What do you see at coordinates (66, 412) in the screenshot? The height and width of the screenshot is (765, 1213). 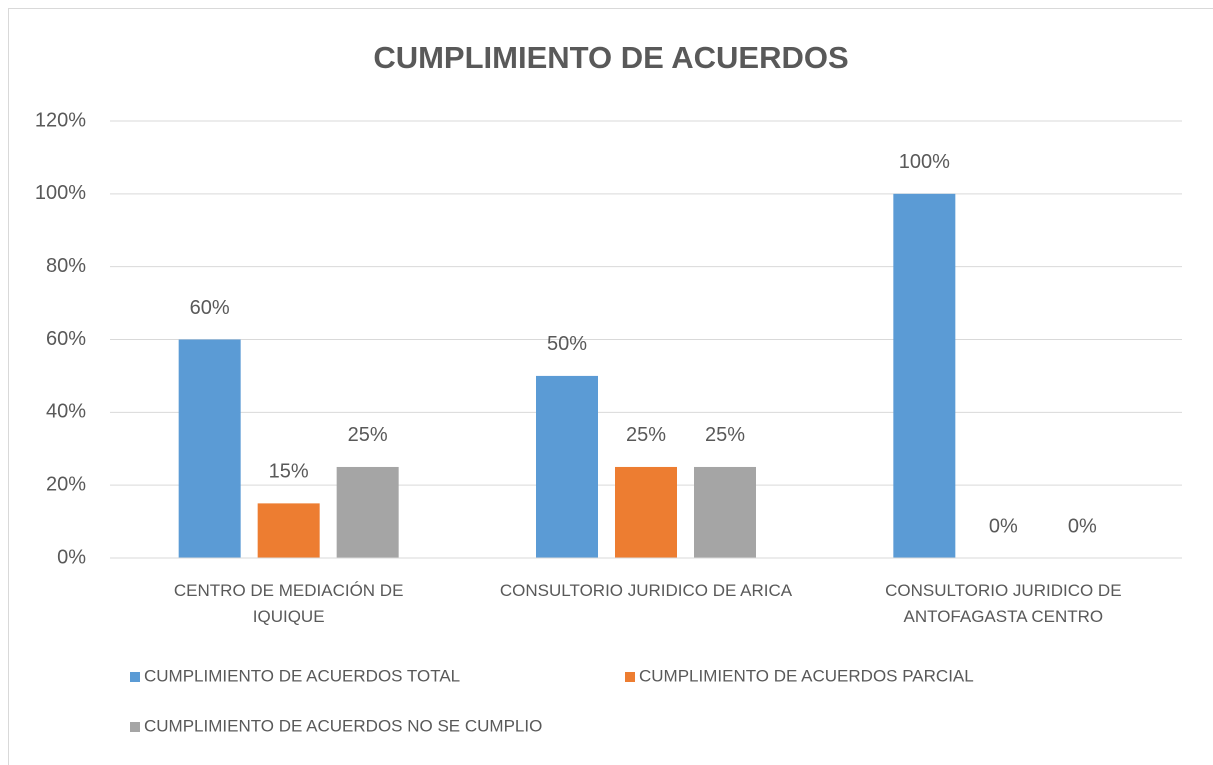 I see `y-tick-label: 40%` at bounding box center [66, 412].